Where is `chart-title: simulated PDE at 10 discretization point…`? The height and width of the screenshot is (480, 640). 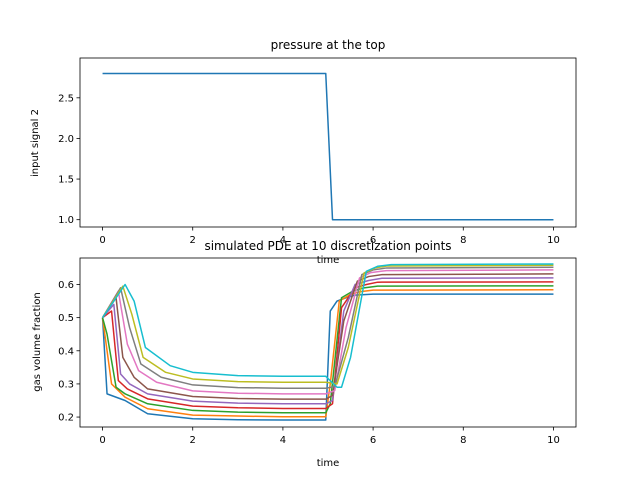
chart-title: simulated PDE at 10 discretization point… is located at coordinates (327, 246).